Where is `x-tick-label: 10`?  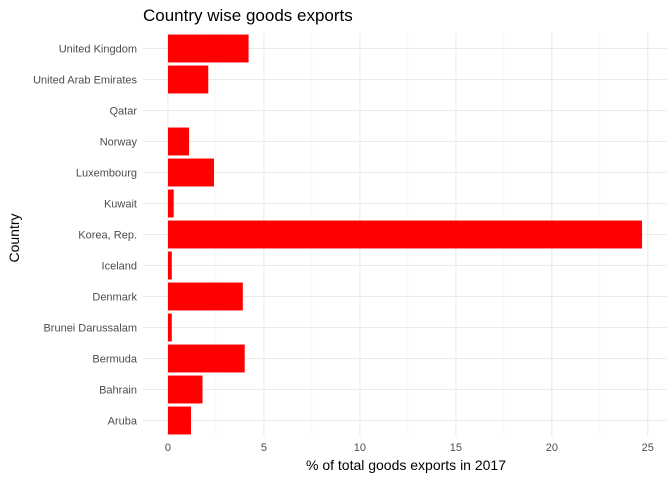
x-tick-label: 10 is located at coordinates (360, 448).